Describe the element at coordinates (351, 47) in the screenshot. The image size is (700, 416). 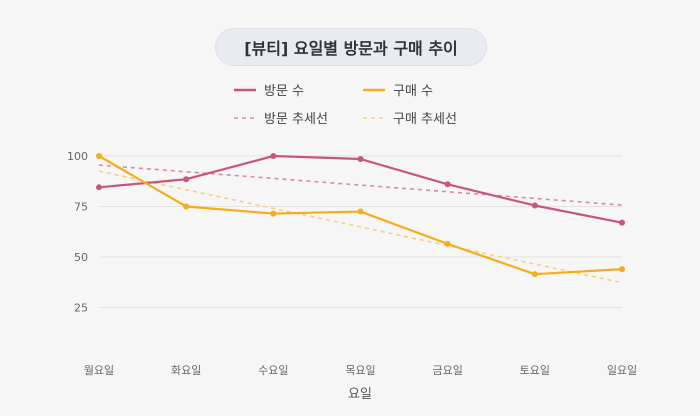
I see `chart-title: [뷰티] 요일별 방문과 구매 추이` at that location.